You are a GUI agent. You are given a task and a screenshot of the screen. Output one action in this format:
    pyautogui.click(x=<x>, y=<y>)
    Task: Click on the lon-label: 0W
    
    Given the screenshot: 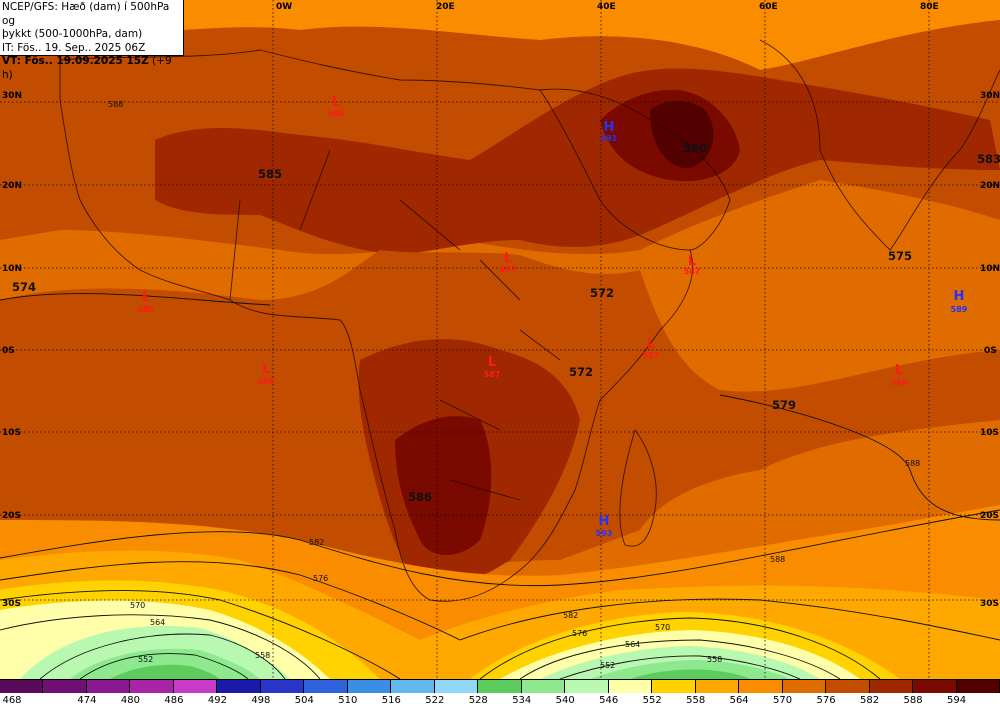 What is the action you would take?
    pyautogui.click(x=284, y=7)
    